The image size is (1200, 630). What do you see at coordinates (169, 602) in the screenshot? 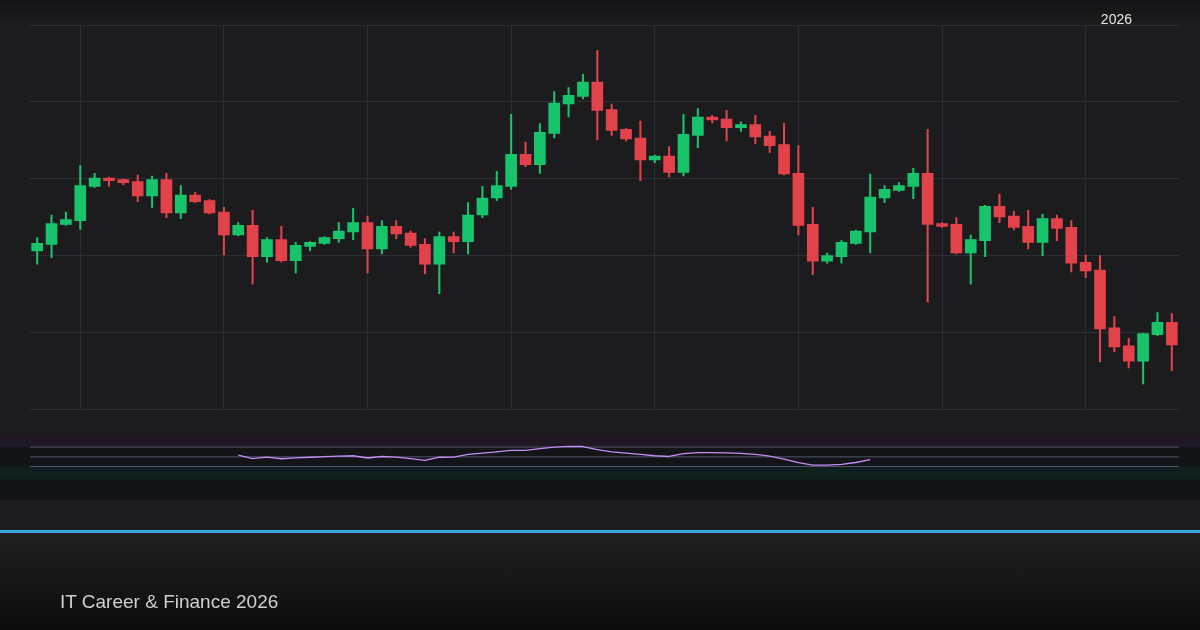
I see `text: IT Career & Finance 2026` at bounding box center [169, 602].